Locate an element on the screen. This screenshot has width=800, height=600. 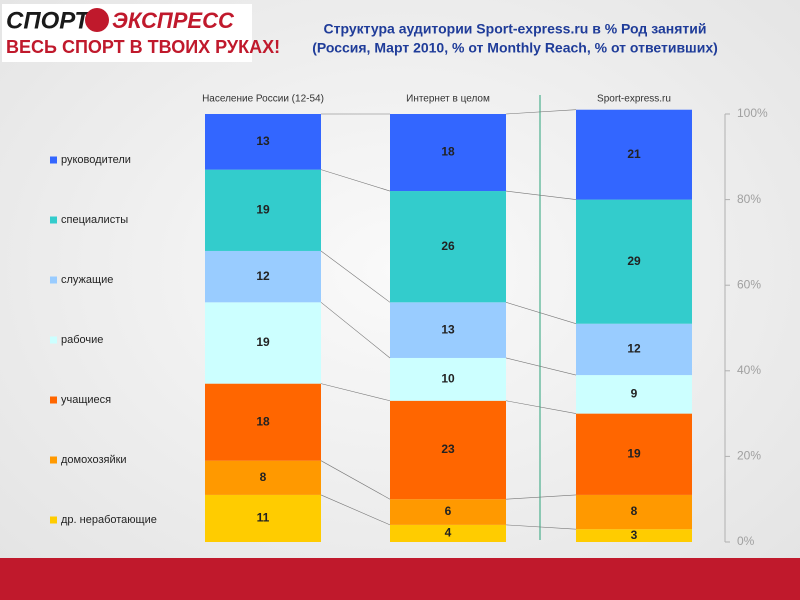
value-label: 9 is located at coordinates (634, 394).